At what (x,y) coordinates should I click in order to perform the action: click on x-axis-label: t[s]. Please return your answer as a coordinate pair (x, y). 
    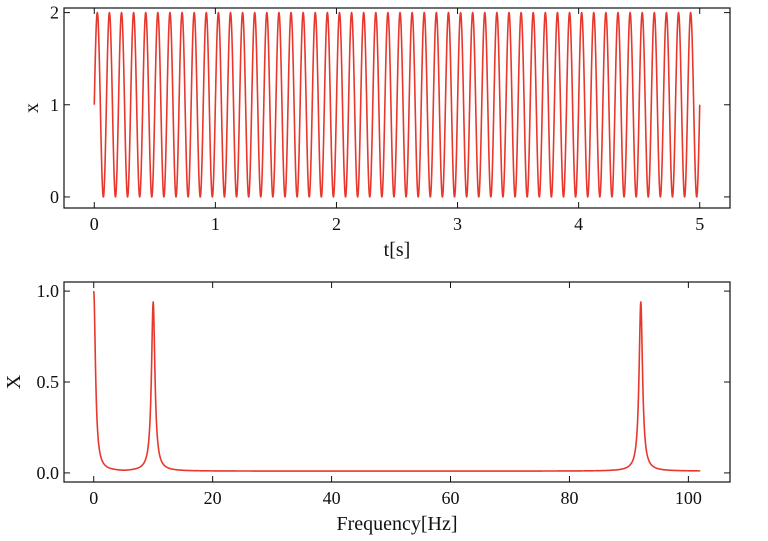
    Looking at the image, I should click on (397, 250).